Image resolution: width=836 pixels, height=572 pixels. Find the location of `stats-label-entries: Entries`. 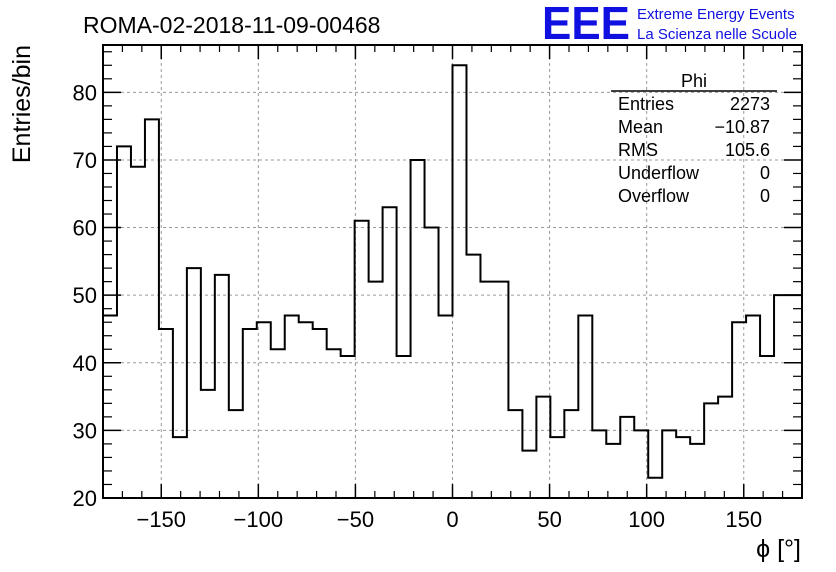

stats-label-entries: Entries is located at coordinates (646, 104).